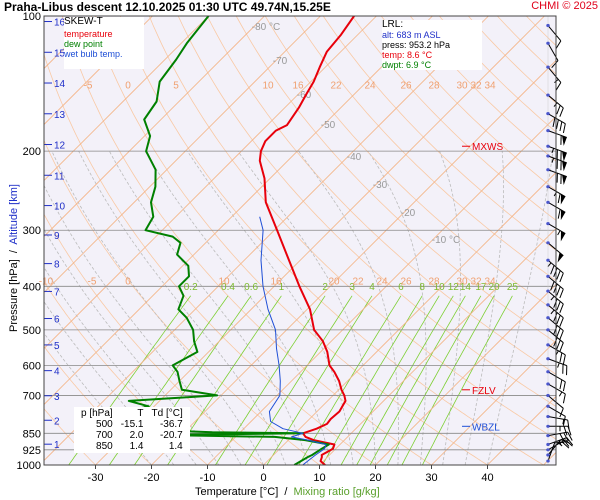  Describe the element at coordinates (132, 446) in the screenshot. I see `table-row: 850 1.4 1.4` at that location.